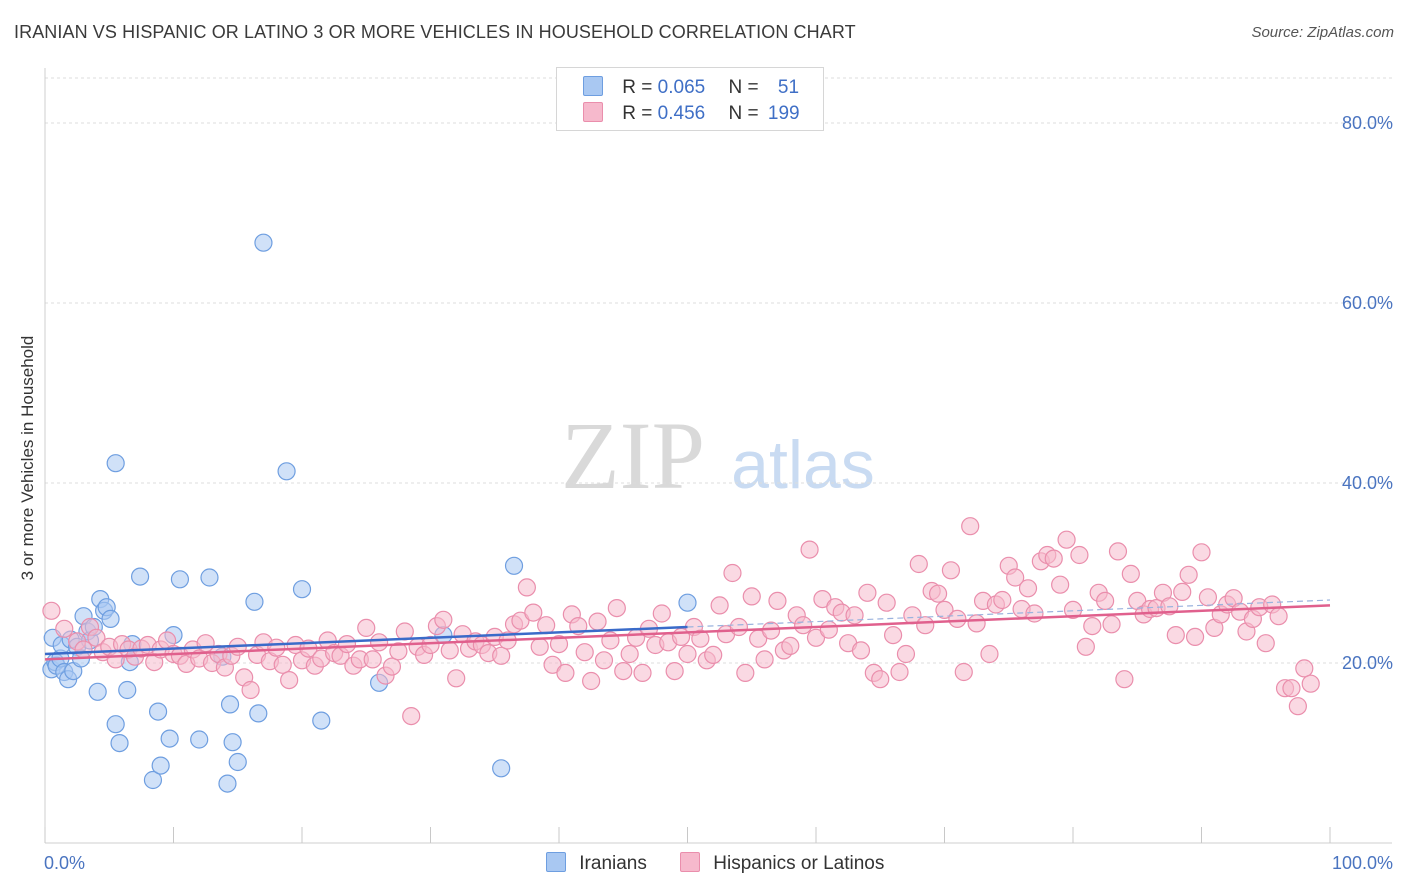 This screenshot has height=892, width=1406. I want to click on source-label: Source: ZipAtlas.com, so click(1322, 32).